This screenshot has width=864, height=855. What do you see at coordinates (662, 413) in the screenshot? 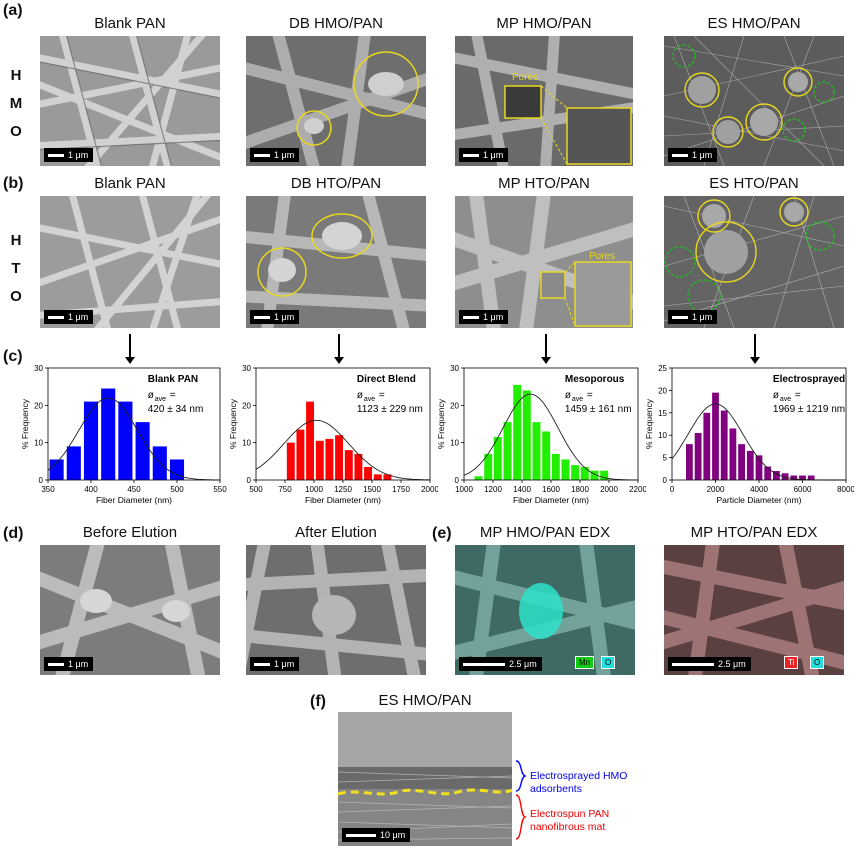
I see `y-tick-label: 15` at bounding box center [662, 413].